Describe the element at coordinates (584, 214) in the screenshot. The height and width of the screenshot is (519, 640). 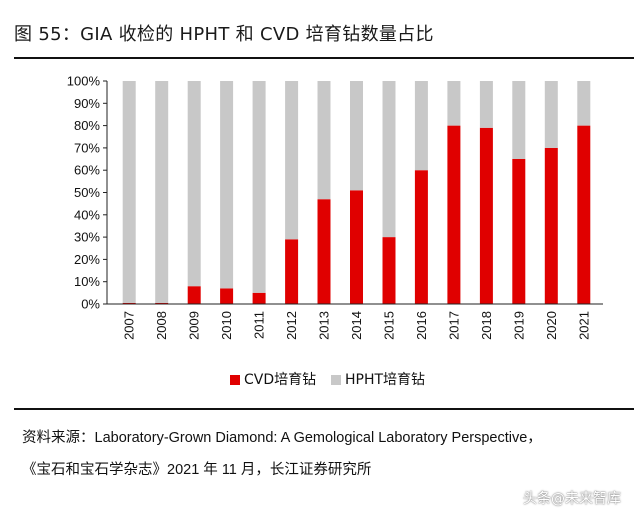
I see `bar-cvd-2021` at that location.